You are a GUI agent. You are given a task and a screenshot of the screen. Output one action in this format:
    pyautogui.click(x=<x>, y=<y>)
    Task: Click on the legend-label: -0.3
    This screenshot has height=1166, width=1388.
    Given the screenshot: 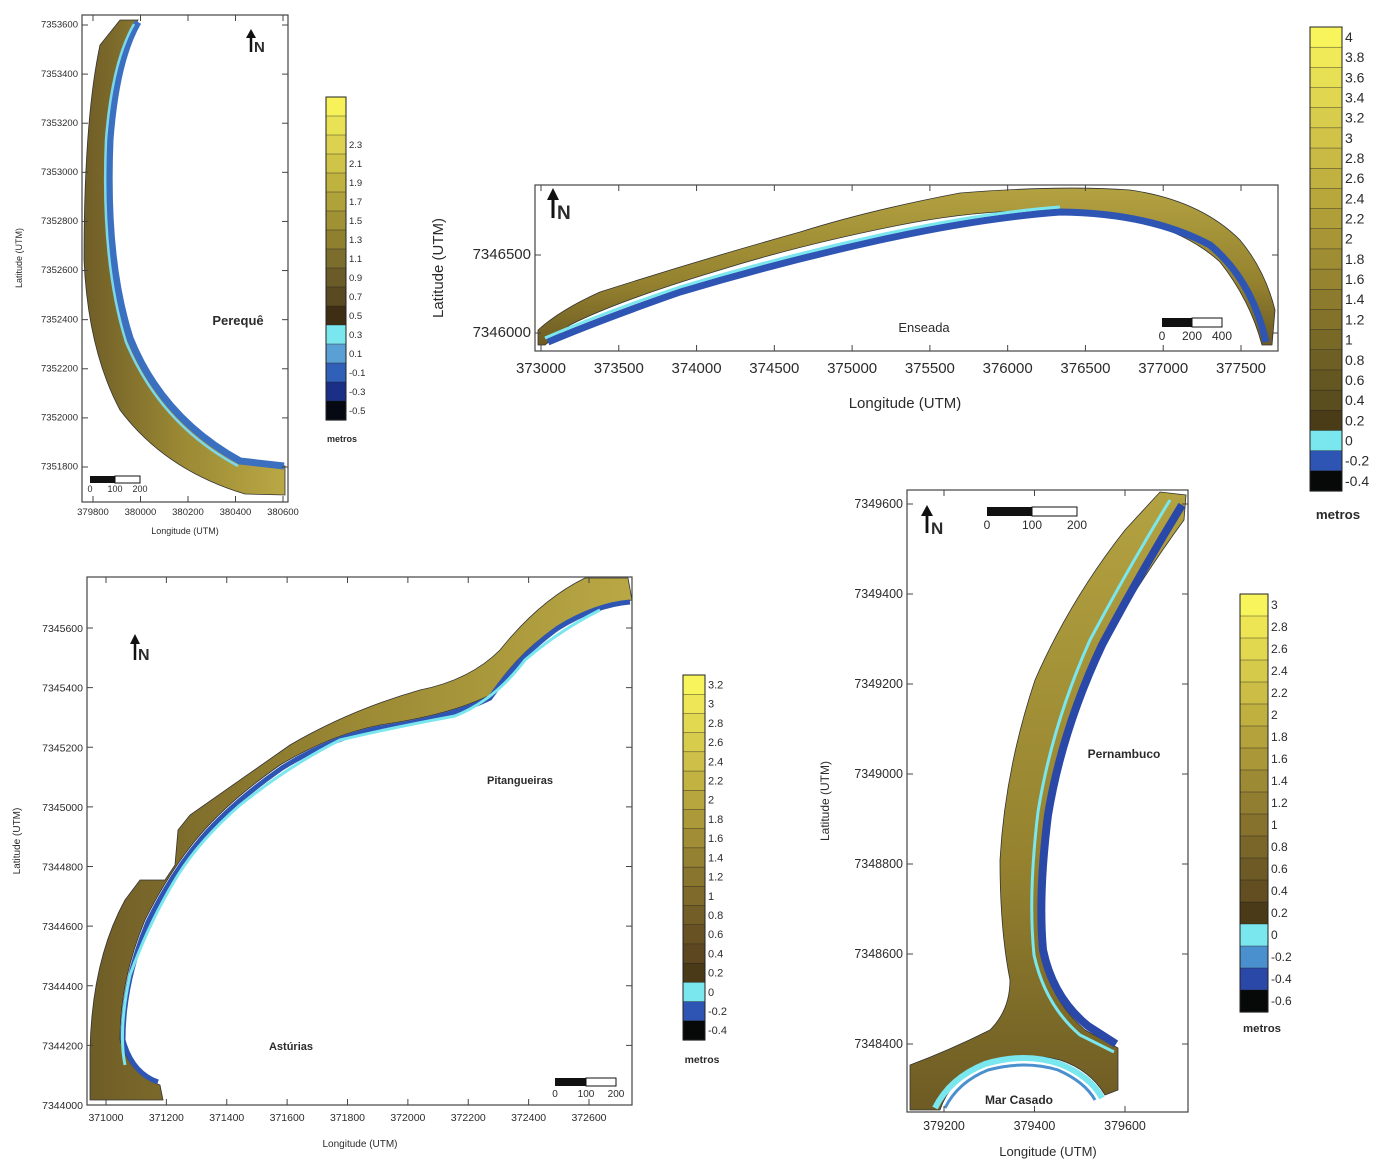 What is the action you would take?
    pyautogui.click(x=357, y=392)
    